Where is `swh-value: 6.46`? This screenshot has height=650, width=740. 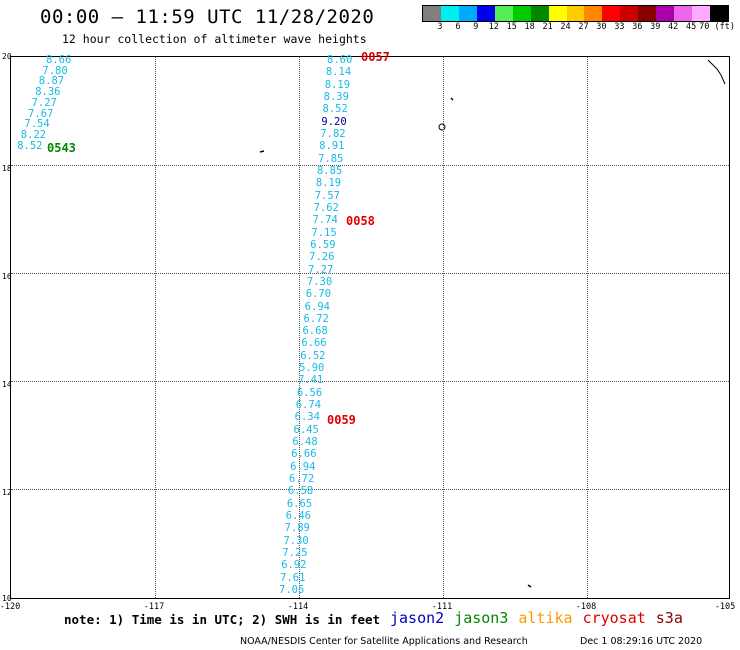
swh-value: 6.46 is located at coordinates (298, 516).